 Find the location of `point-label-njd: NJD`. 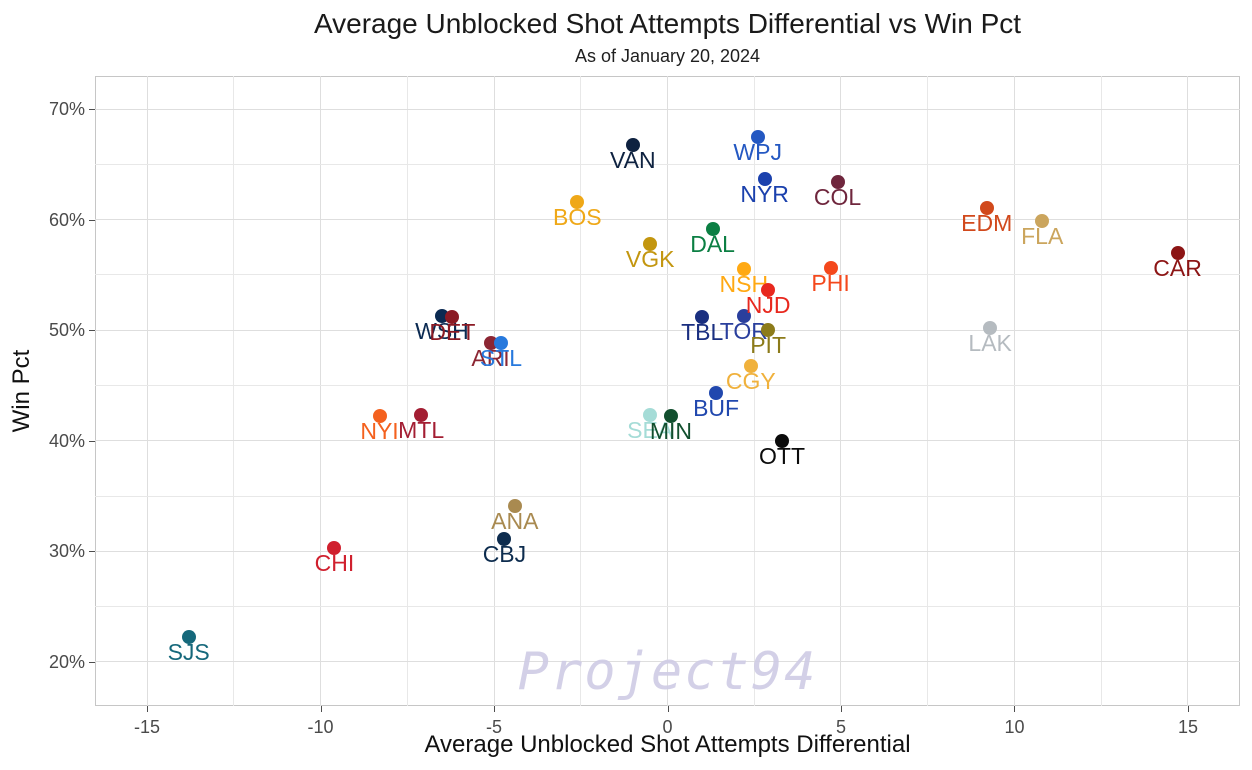

point-label-njd: NJD is located at coordinates (768, 305).